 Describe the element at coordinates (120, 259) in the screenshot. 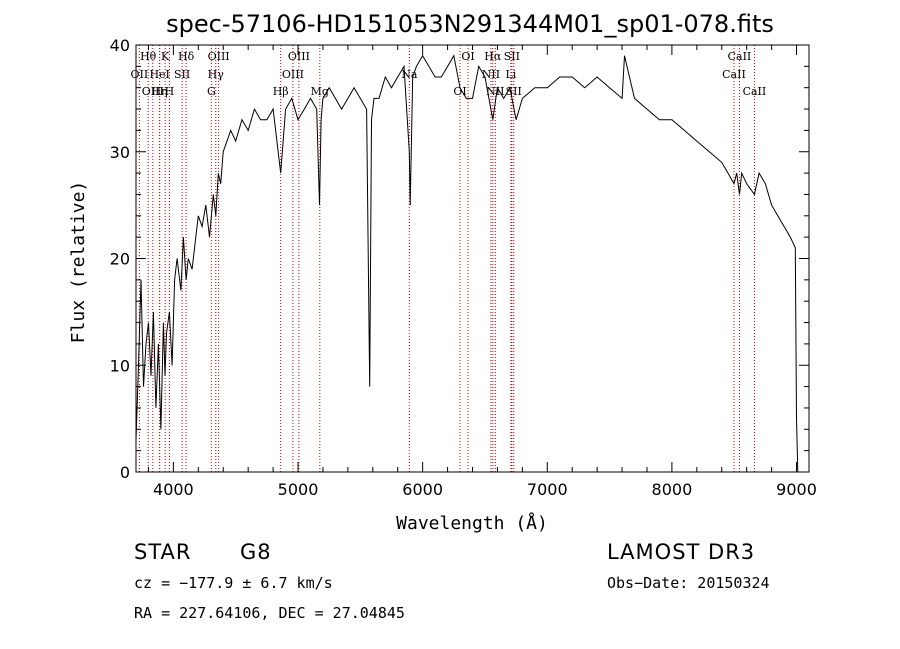

I see `y-tick-label-2: 20` at that location.